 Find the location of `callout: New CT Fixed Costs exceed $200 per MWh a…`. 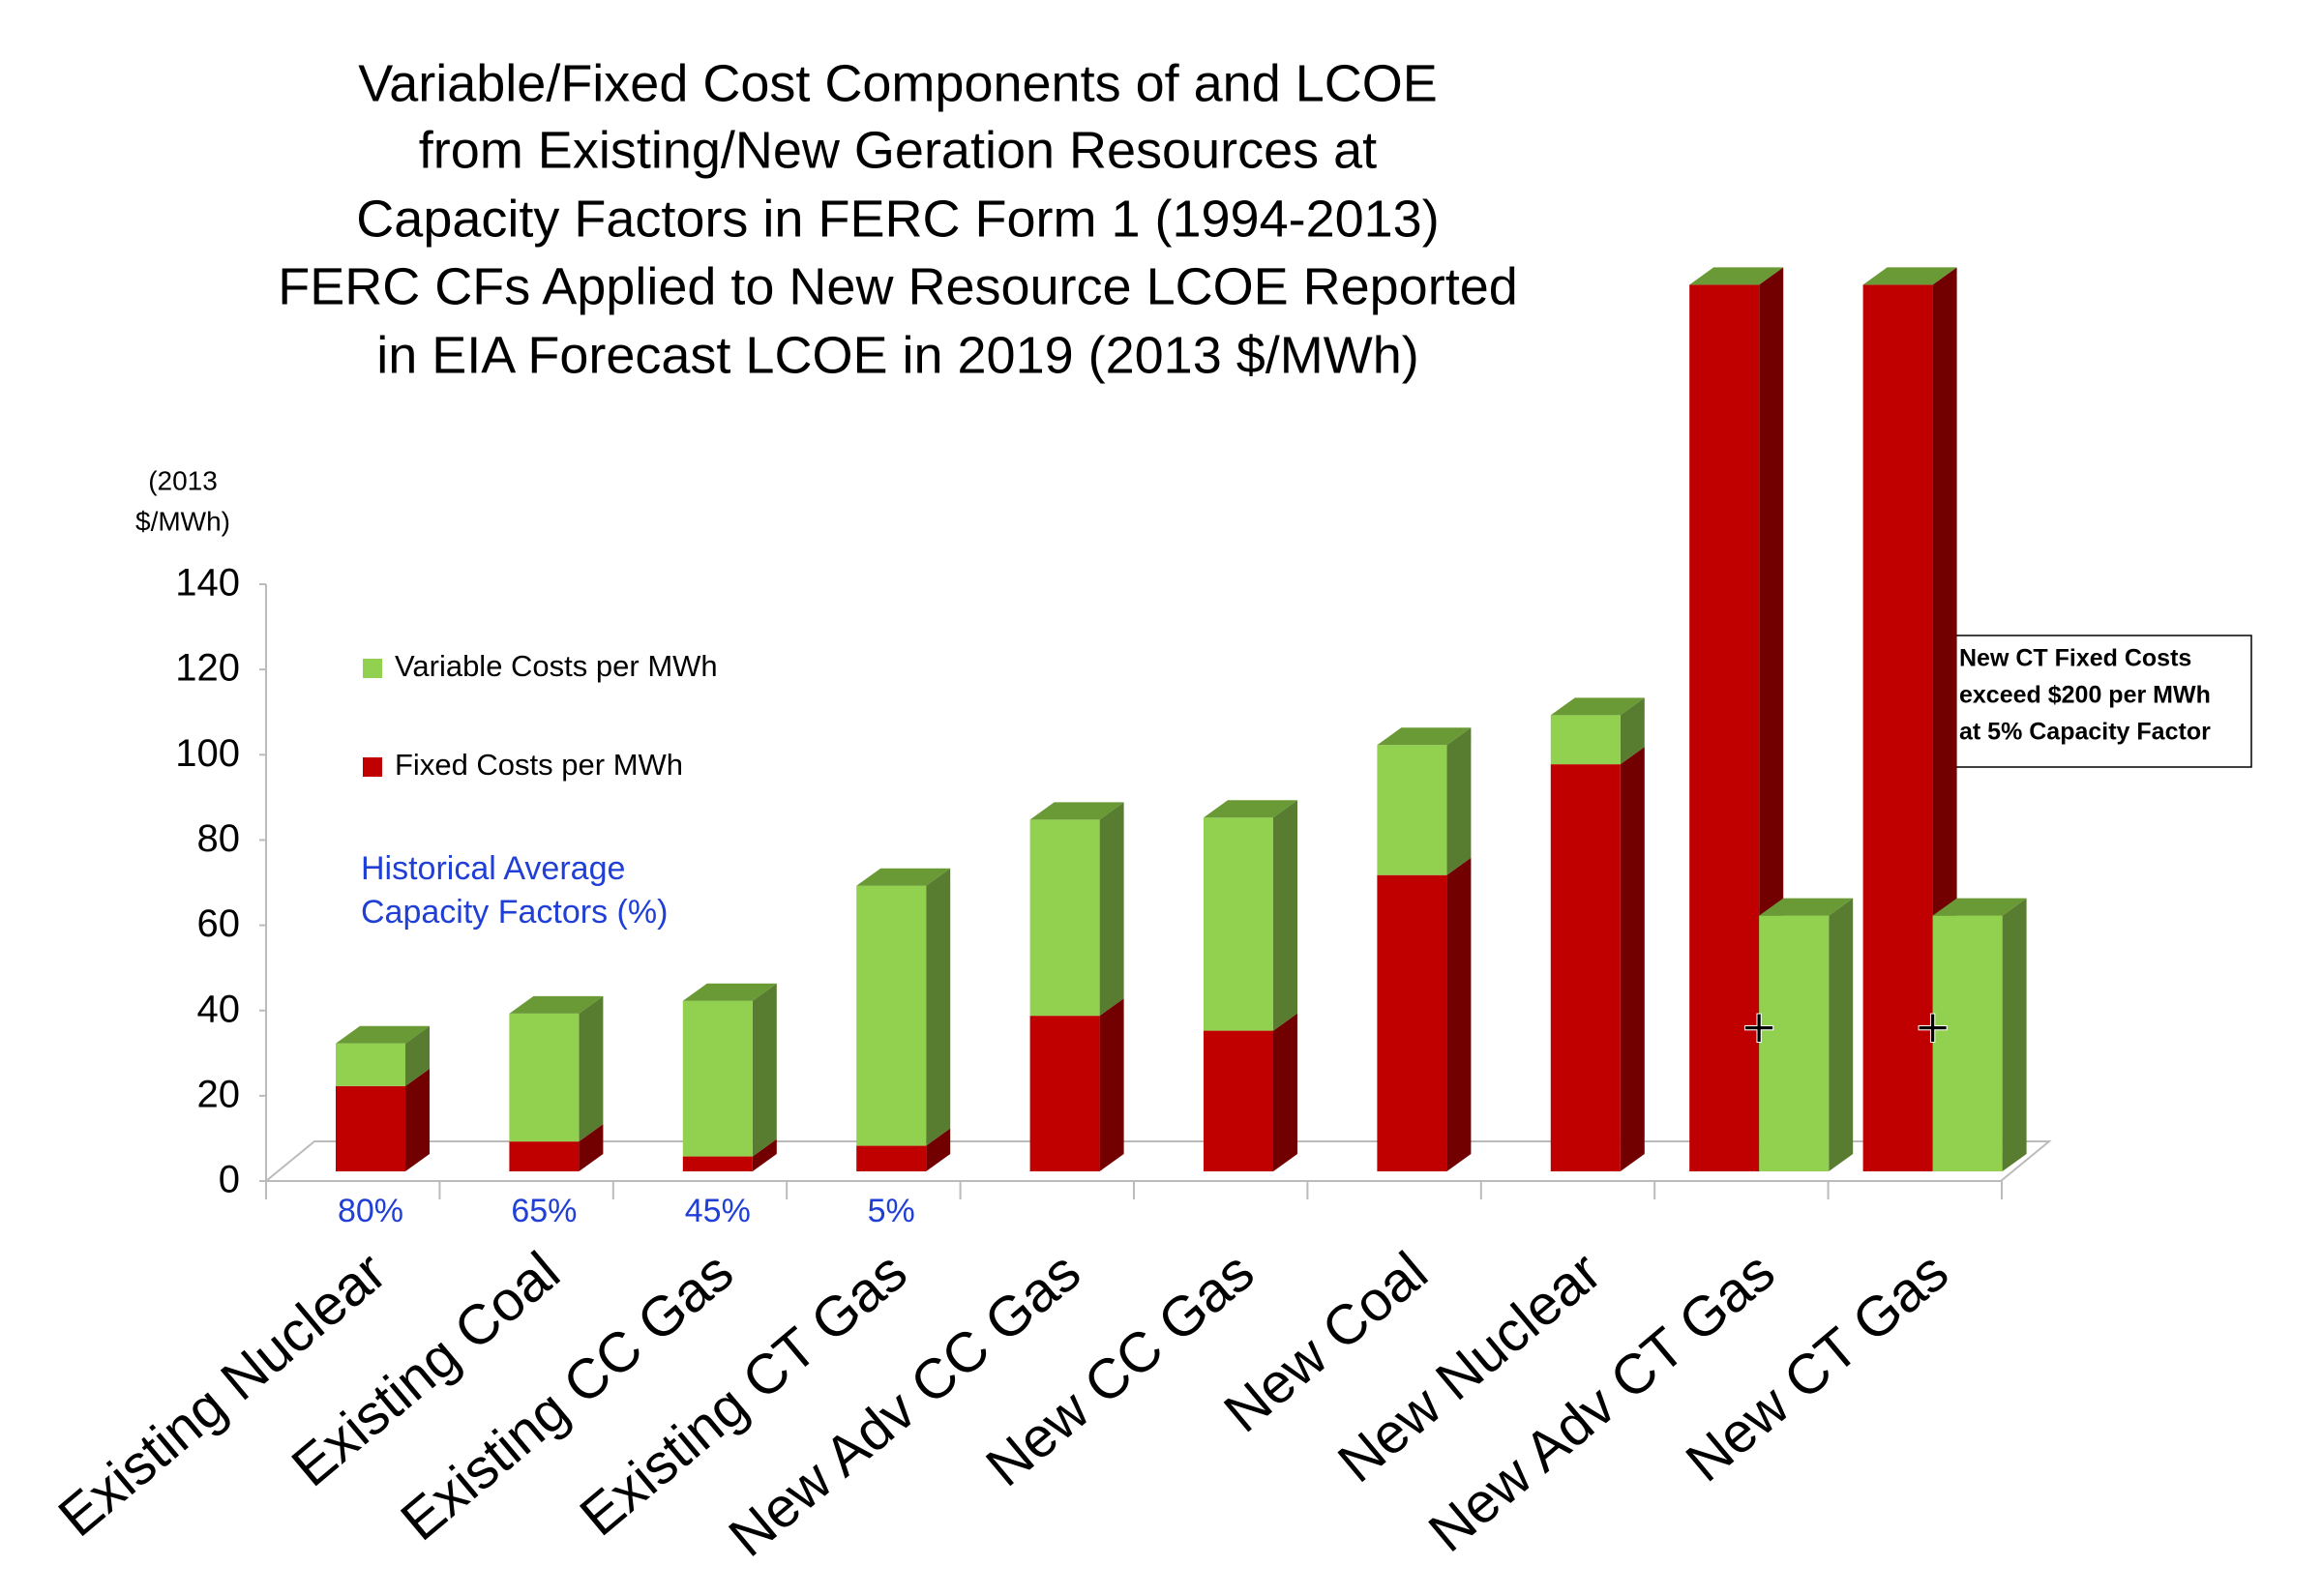

callout: New CT Fixed Costs exceed $200 per MWh a… is located at coordinates (2098, 701).